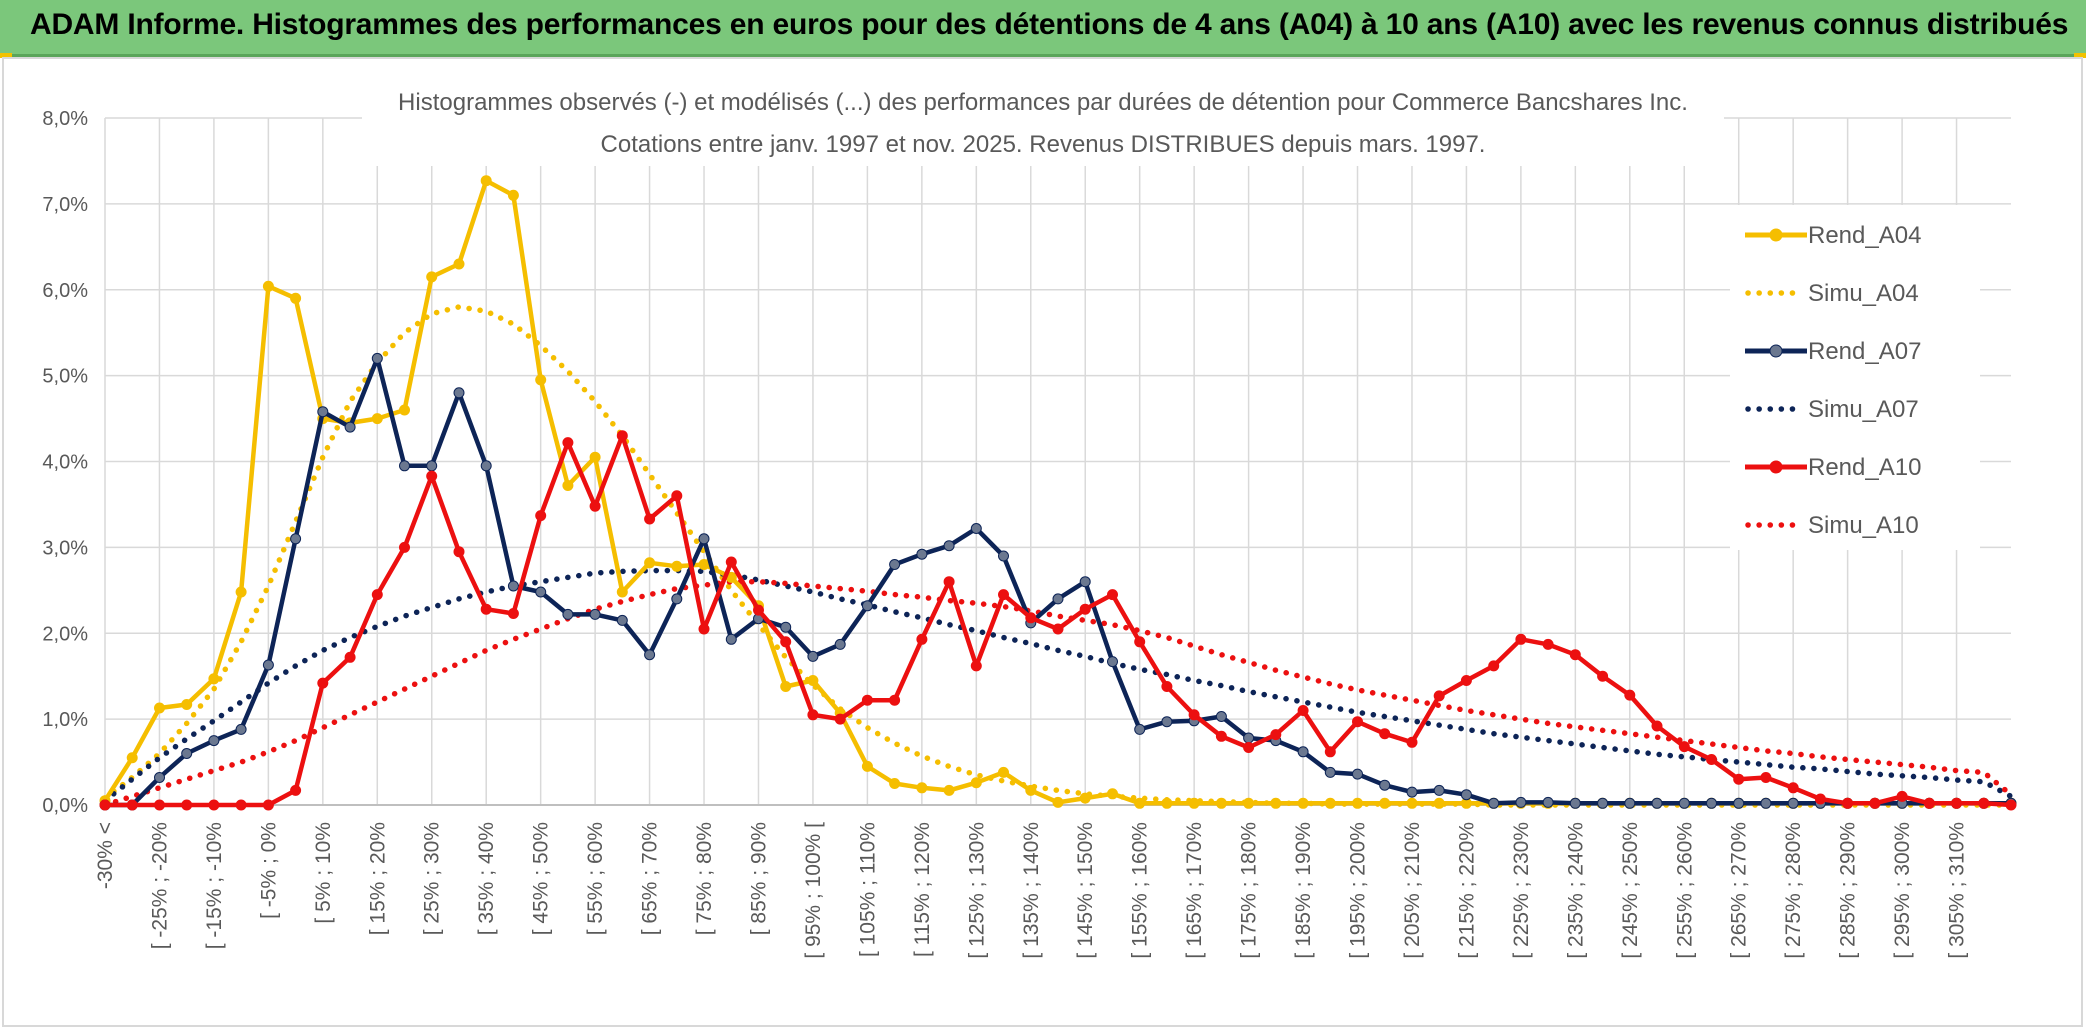 The width and height of the screenshot is (2086, 1033). What do you see at coordinates (1793, 890) in the screenshot?
I see `x-tick-label: [ 275% ; 280%` at bounding box center [1793, 890].